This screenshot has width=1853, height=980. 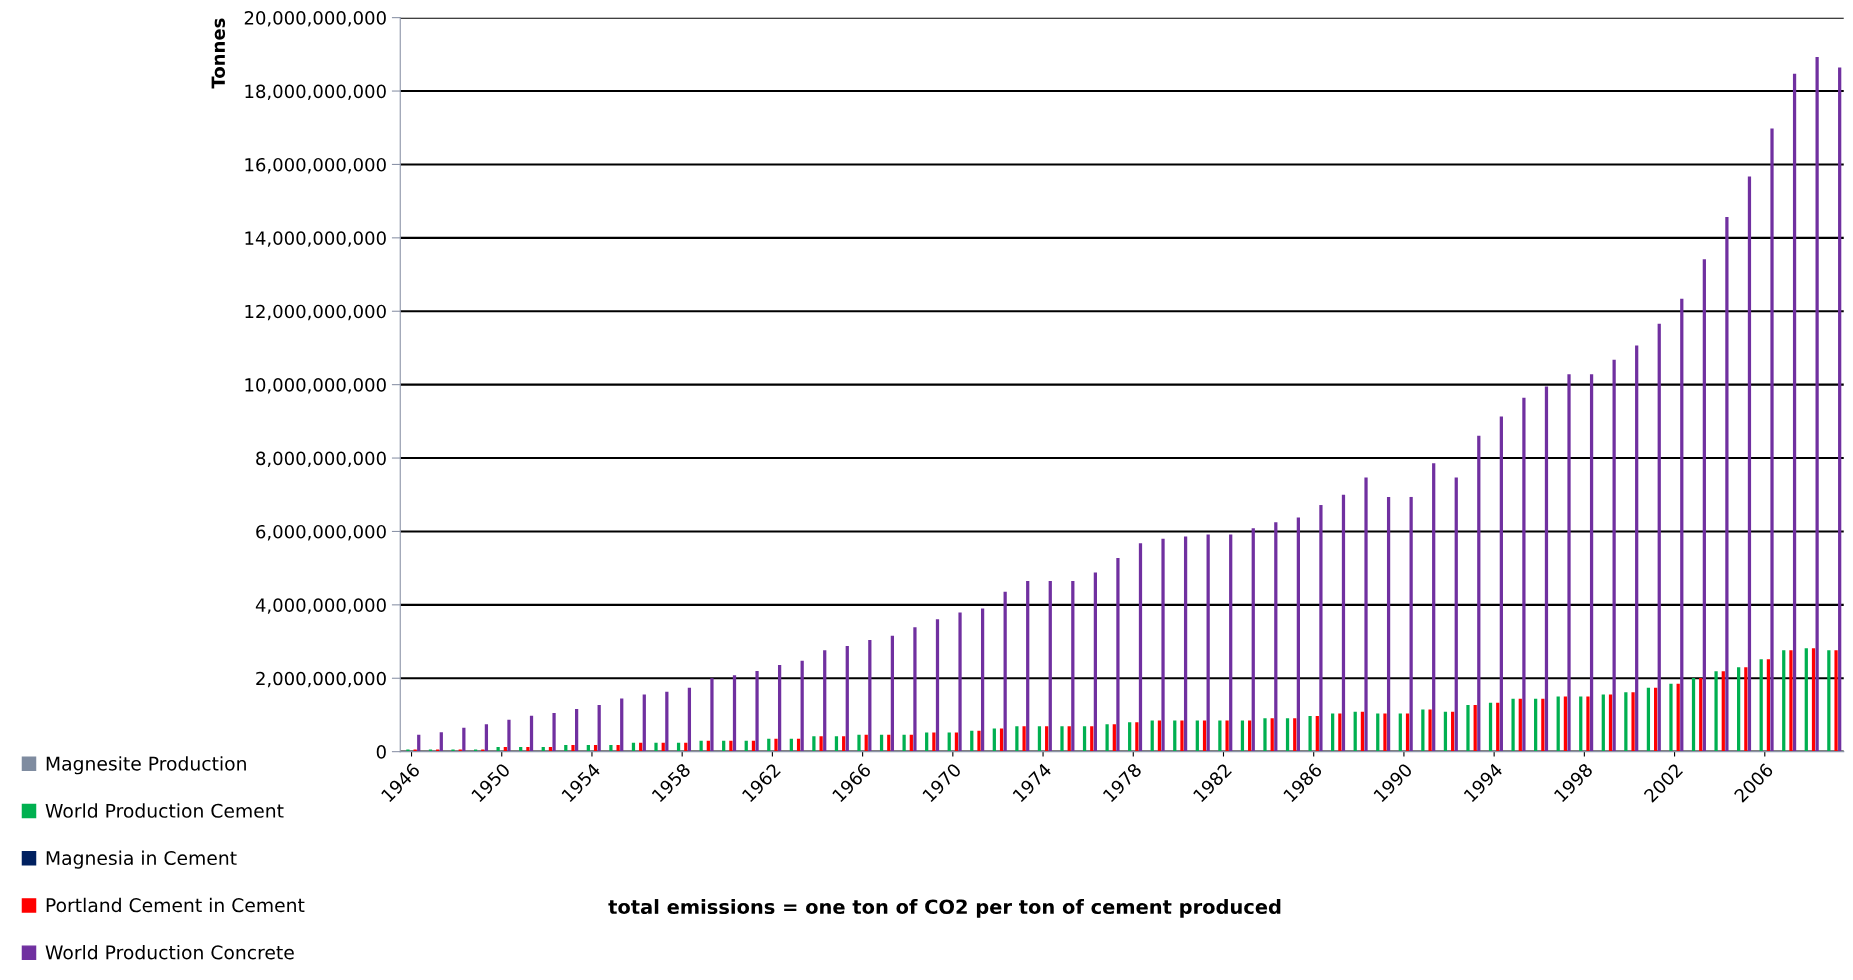 What do you see at coordinates (315, 312) in the screenshot?
I see `y-tick-label: 12,000,000,000` at bounding box center [315, 312].